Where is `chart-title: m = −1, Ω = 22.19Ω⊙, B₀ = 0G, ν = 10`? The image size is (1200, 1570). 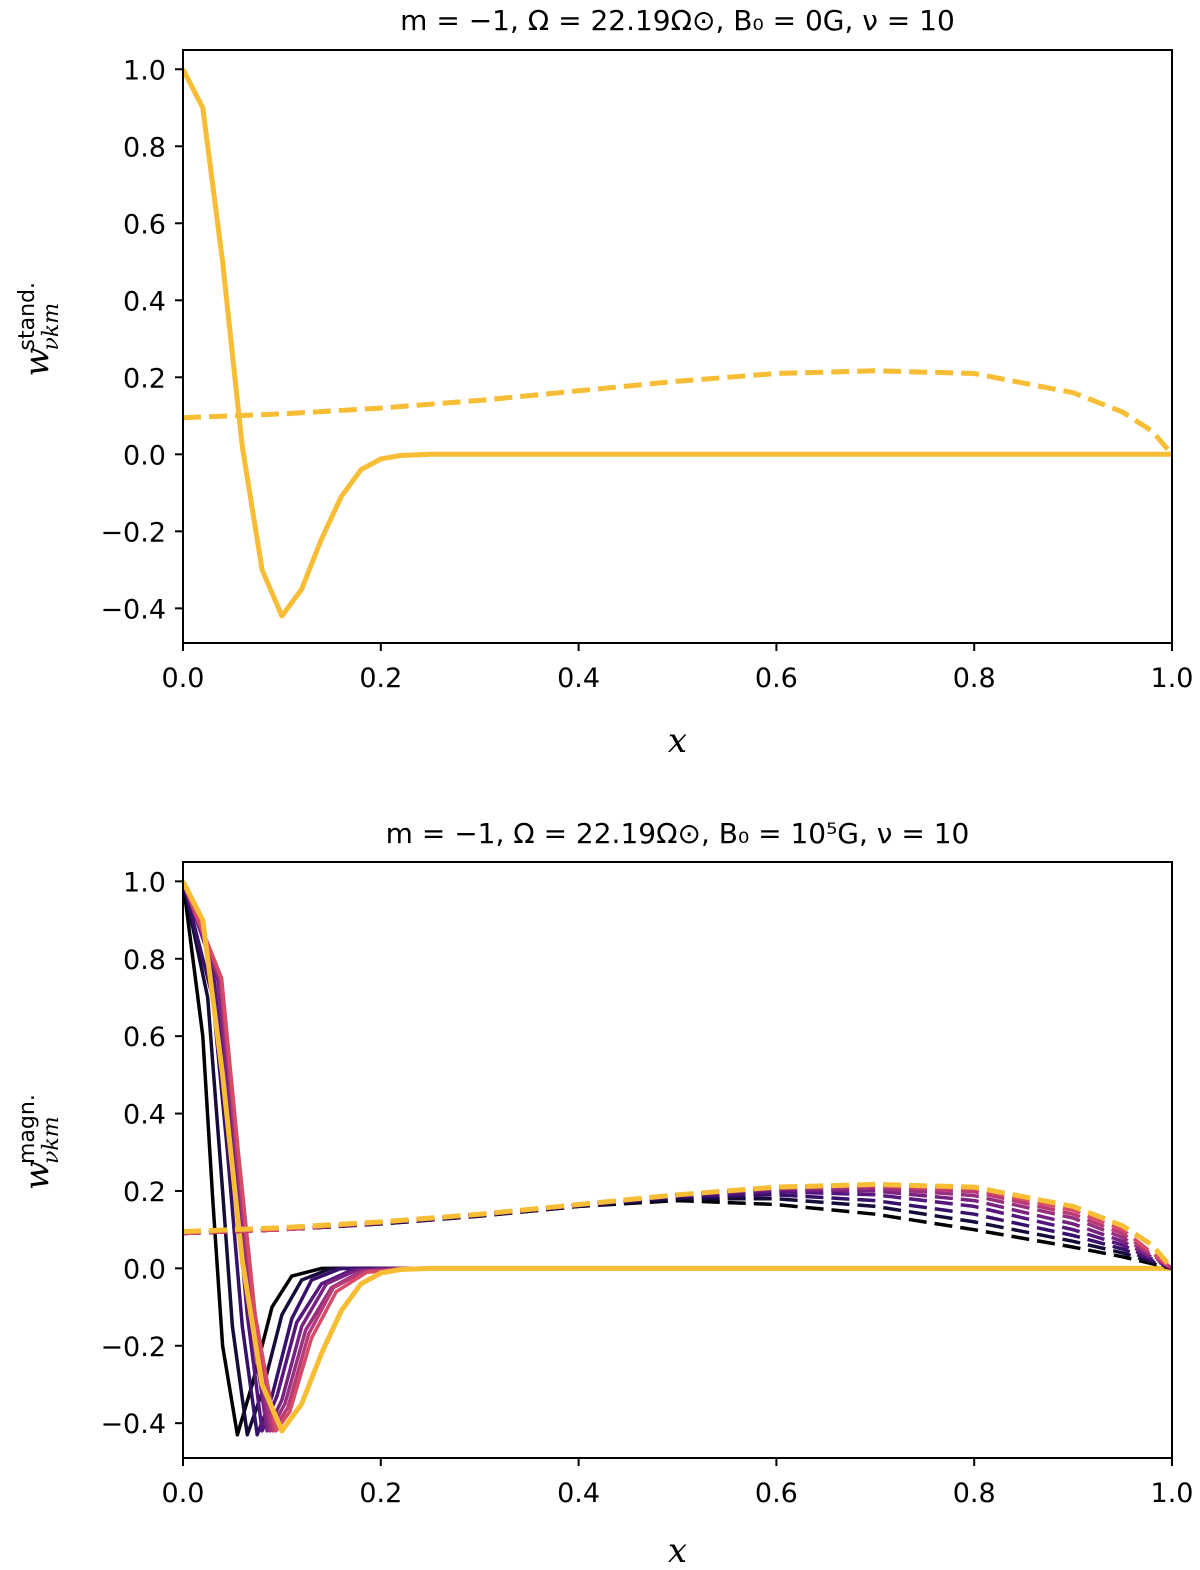 chart-title: m = −1, Ω = 22.19Ω⊙, B₀ = 0G, ν = 10 is located at coordinates (677, 20).